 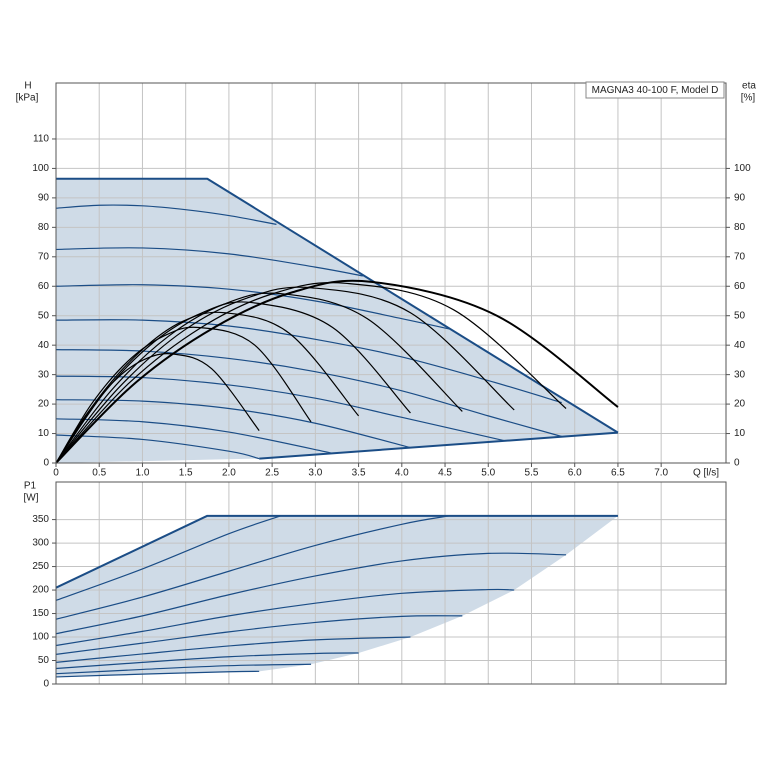 What do you see at coordinates (272, 473) in the screenshot?
I see `x-tick-label: 2.5` at bounding box center [272, 473].